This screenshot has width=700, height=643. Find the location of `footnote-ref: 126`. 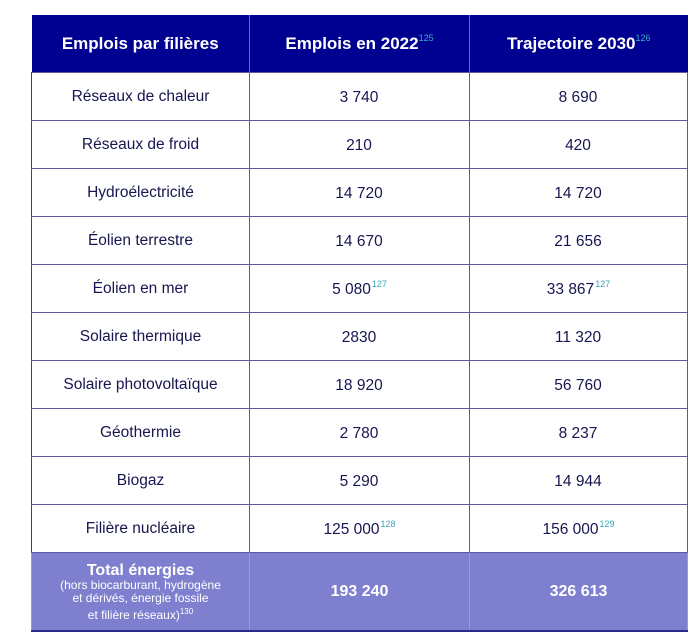

footnote-ref: 126 is located at coordinates (643, 38).